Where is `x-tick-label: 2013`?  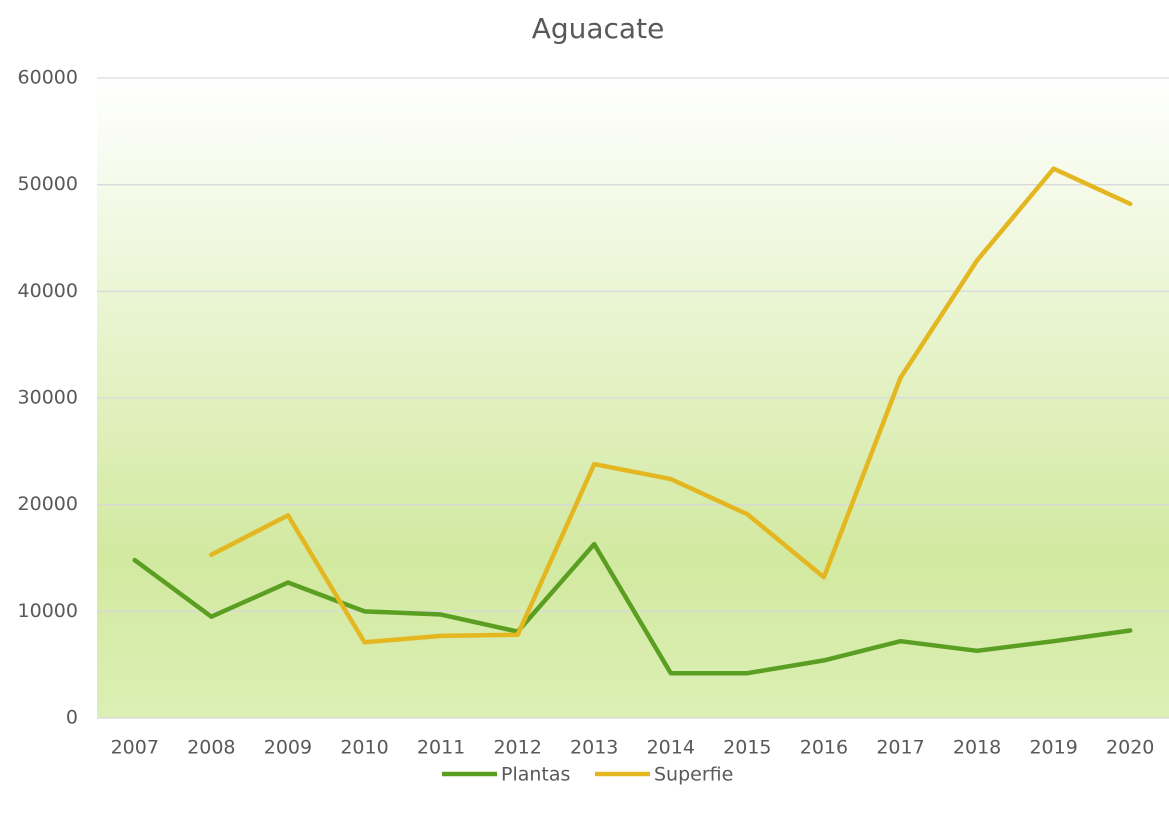
x-tick-label: 2013 is located at coordinates (594, 748).